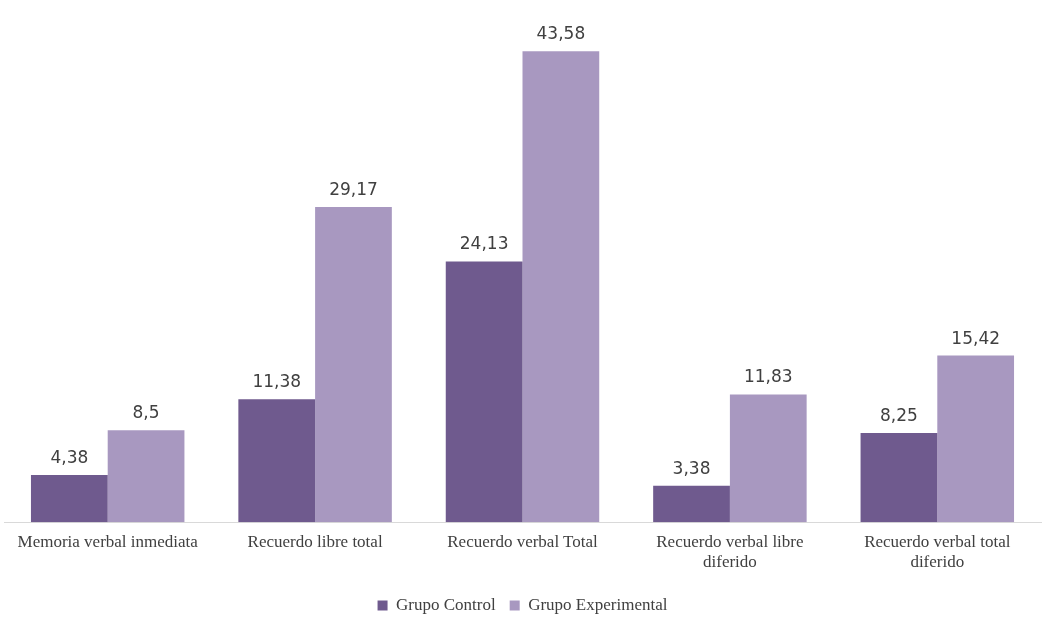 The height and width of the screenshot is (628, 1049). I want to click on data-label: 29,17, so click(353, 188).